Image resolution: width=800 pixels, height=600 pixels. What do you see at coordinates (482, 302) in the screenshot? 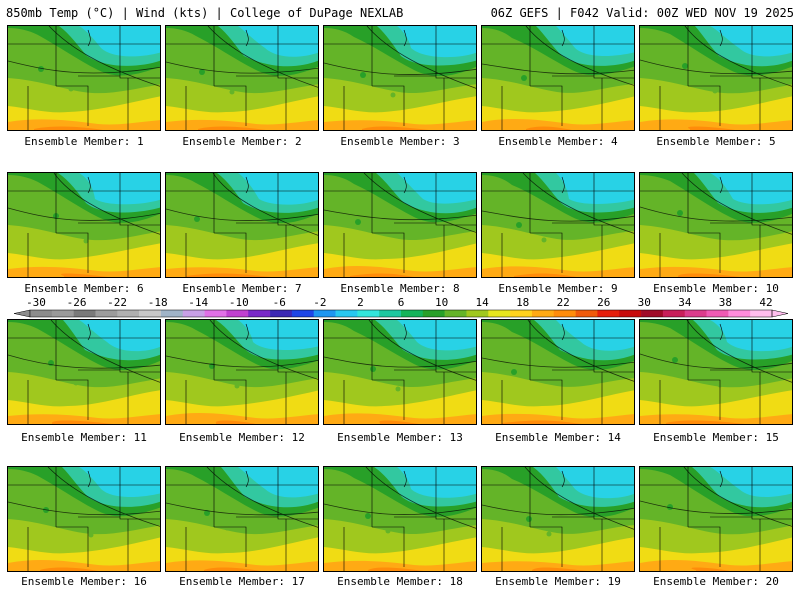
I see `colorbar-tick-label: 14` at bounding box center [482, 302].